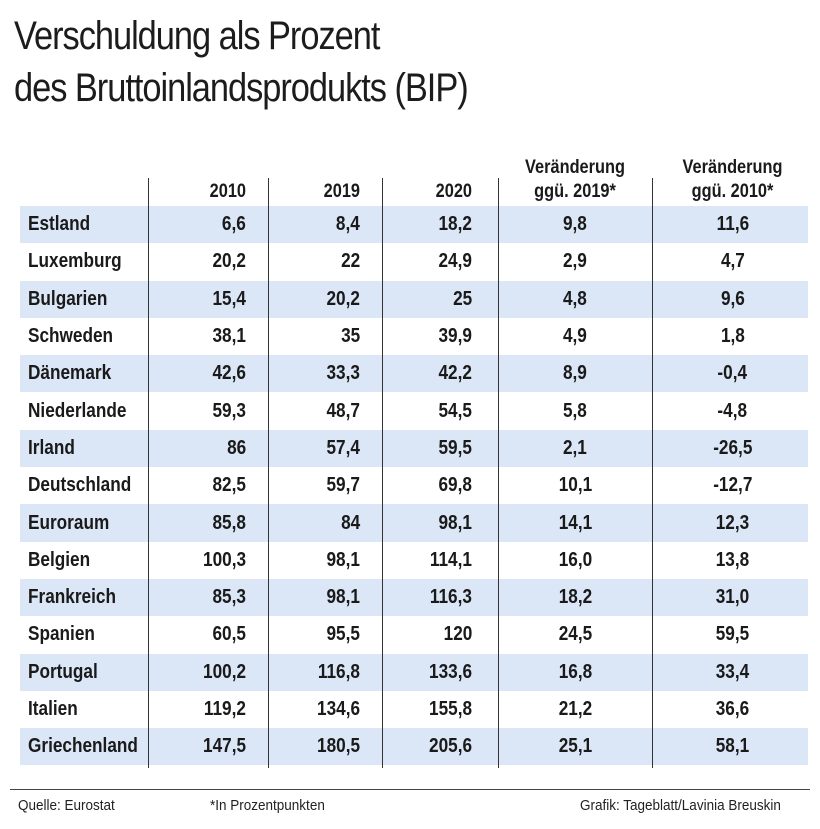 This screenshot has height=829, width=820. What do you see at coordinates (61, 634) in the screenshot?
I see `row-label: Spanien` at bounding box center [61, 634].